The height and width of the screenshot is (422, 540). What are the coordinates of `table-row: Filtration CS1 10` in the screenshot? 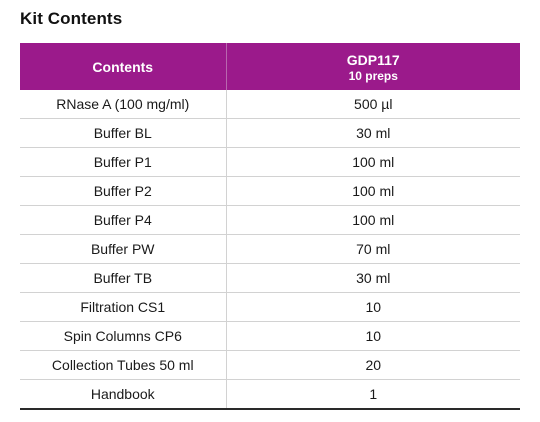 It's located at (270, 307).